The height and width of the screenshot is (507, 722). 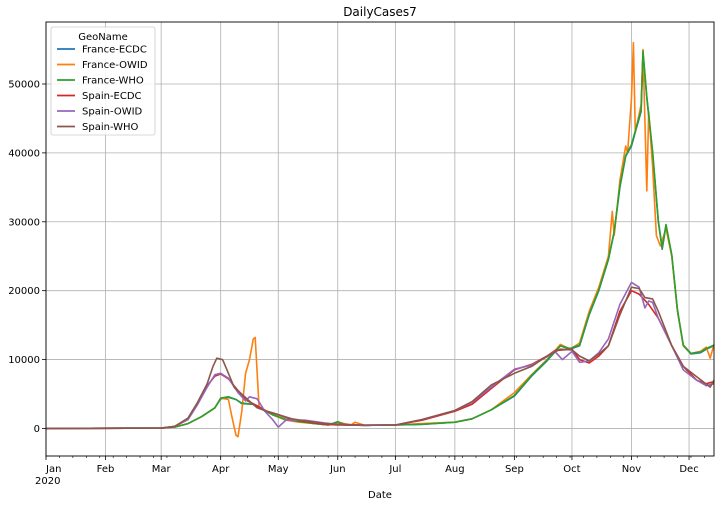 What do you see at coordinates (24, 85) in the screenshot?
I see `y-tick-label: 50000` at bounding box center [24, 85].